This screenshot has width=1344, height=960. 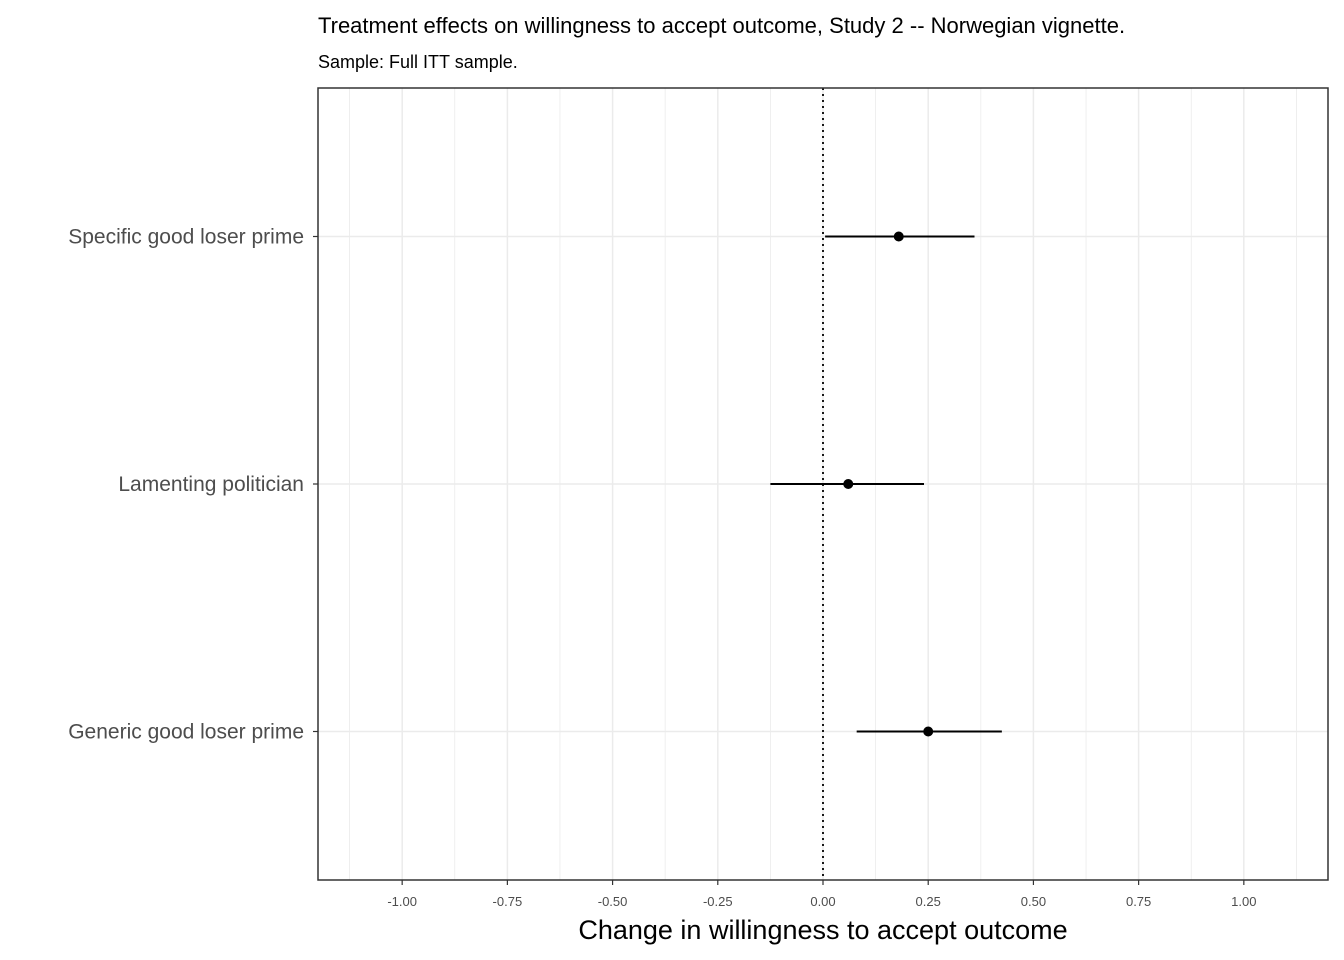 I want to click on x-tick-label: 0.75, so click(x=1138, y=901).